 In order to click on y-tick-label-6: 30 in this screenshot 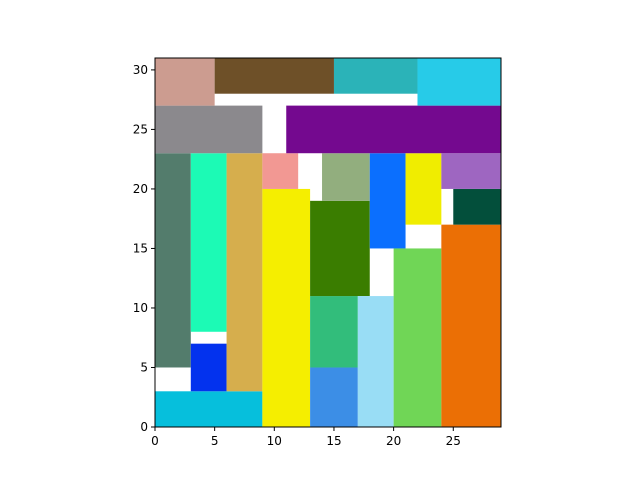, I will do `click(140, 70)`.